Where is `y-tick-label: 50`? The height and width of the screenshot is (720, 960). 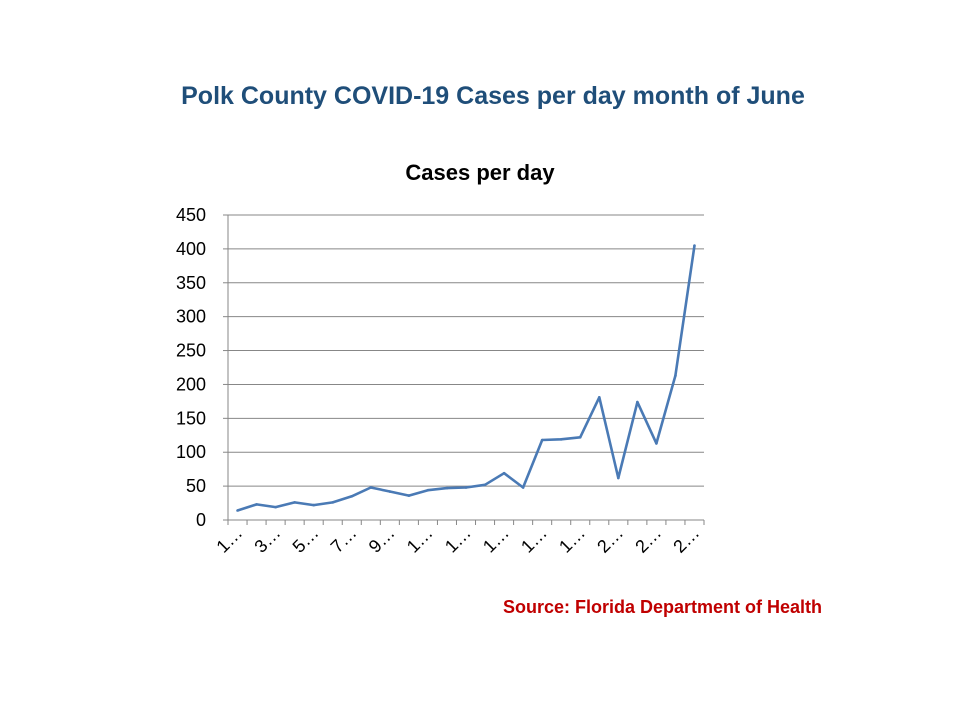
y-tick-label: 50 is located at coordinates (196, 486).